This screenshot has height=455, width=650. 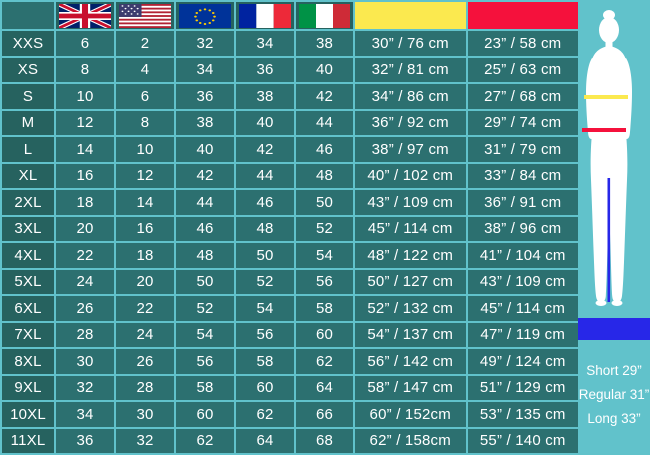 I want to click on header-cell-bust, so click(x=410, y=15).